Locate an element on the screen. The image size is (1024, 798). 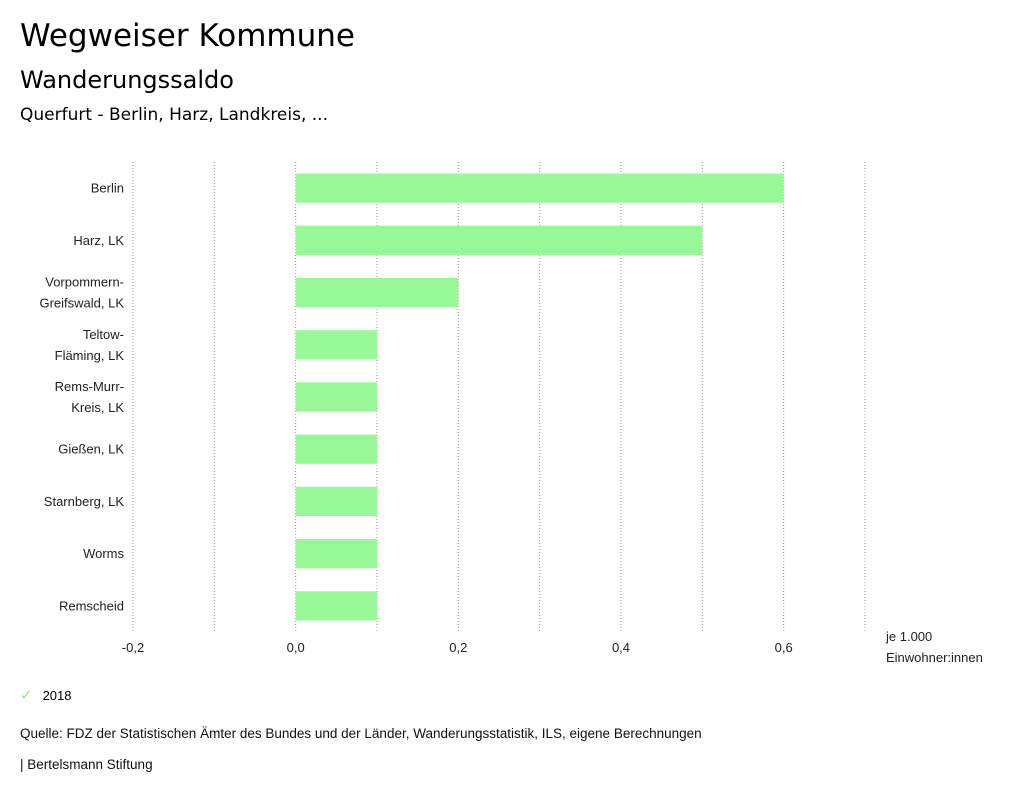
x-tick-label: 0,2 is located at coordinates (458, 647).